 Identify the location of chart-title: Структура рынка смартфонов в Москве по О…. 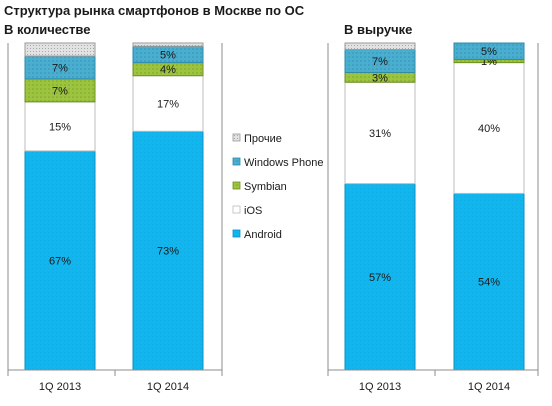
(154, 10).